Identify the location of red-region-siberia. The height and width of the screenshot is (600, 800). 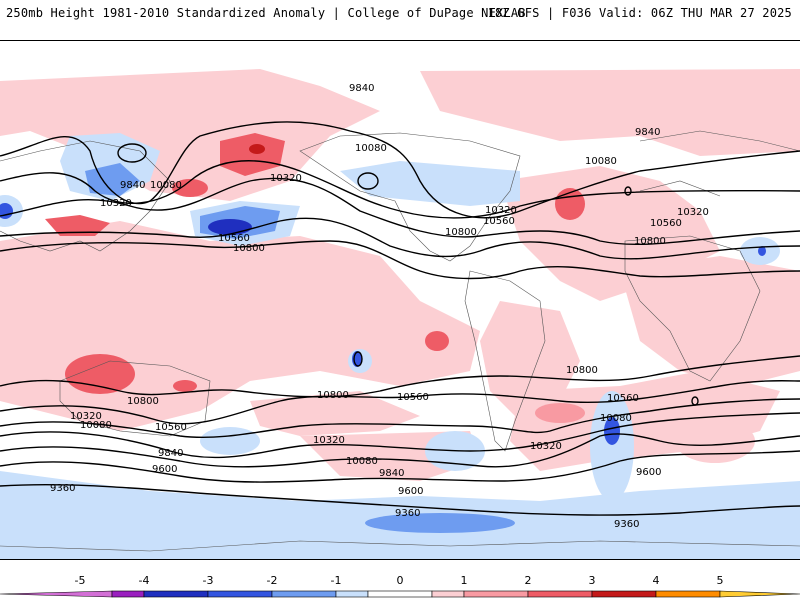
(190, 188).